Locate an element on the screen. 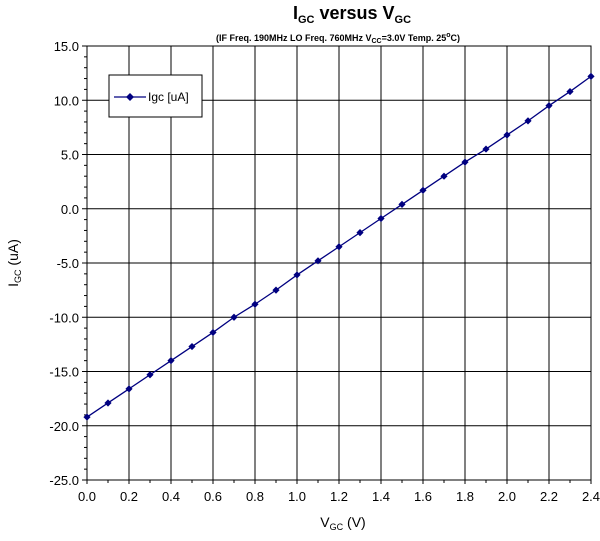  x-axis-label: VGC (V) is located at coordinates (342, 523).